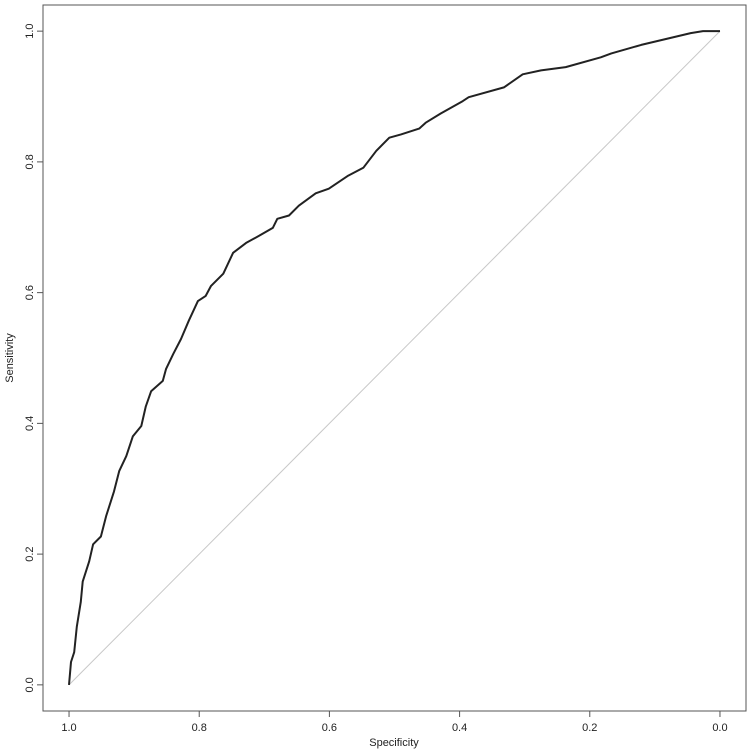 The width and height of the screenshot is (750, 752). Describe the element at coordinates (10, 358) in the screenshot. I see `y-axis-label: Sensitivity` at that location.